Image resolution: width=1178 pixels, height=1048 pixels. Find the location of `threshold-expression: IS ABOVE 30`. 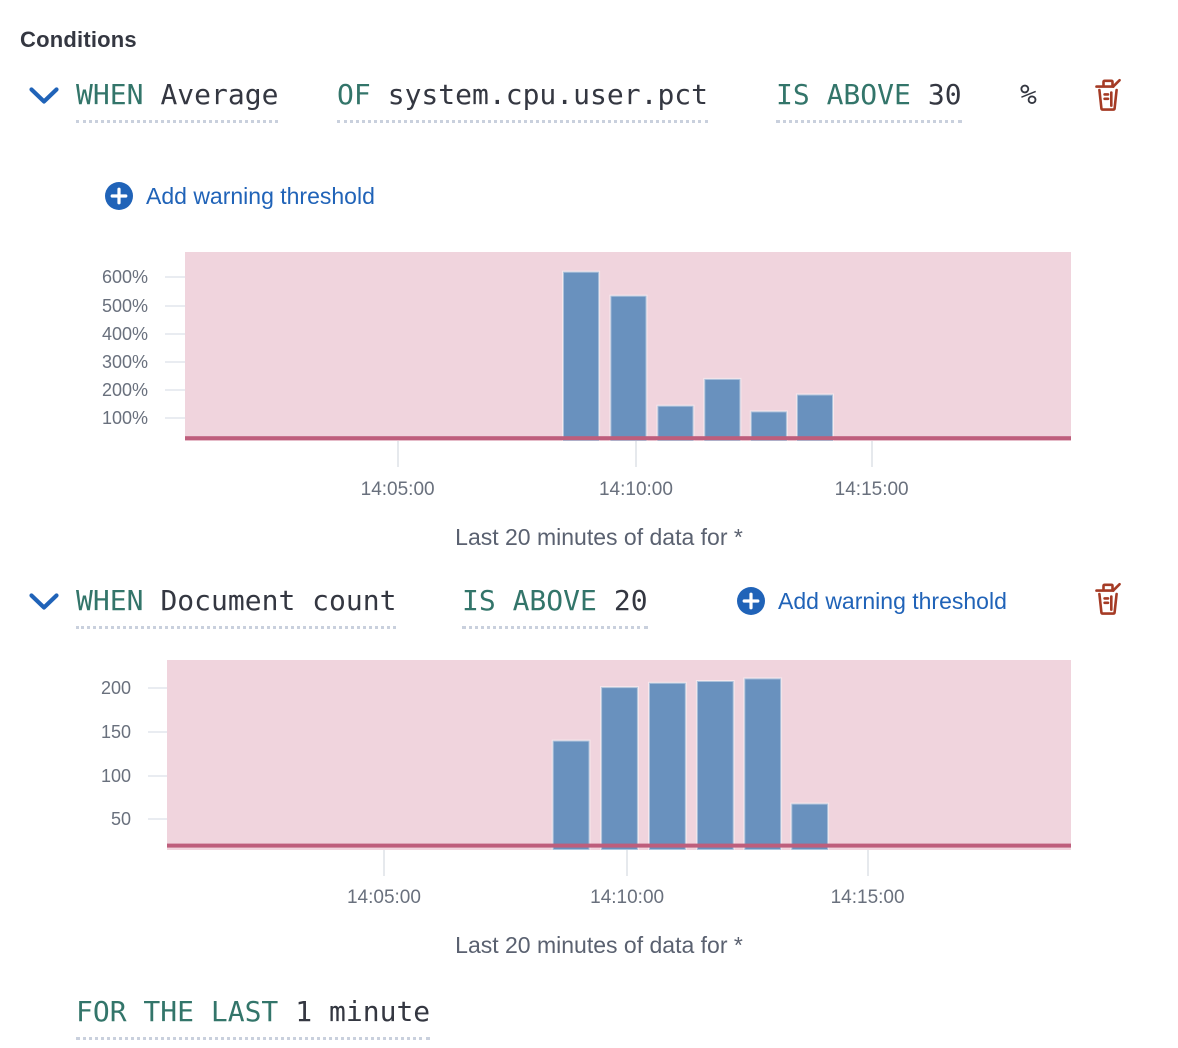

threshold-expression: IS ABOVE 30 is located at coordinates (869, 100).